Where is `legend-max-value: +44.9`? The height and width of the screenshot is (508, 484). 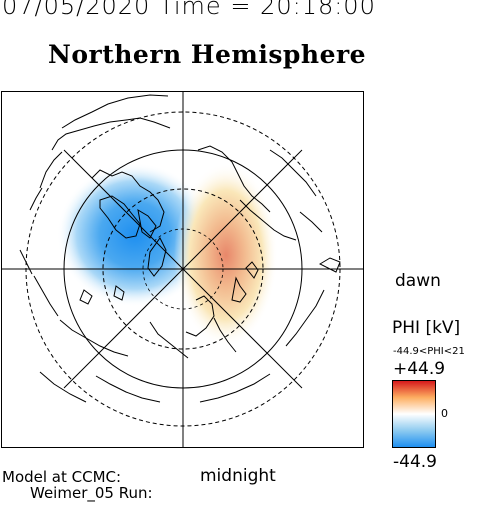 legend-max-value: +44.9 is located at coordinates (419, 369).